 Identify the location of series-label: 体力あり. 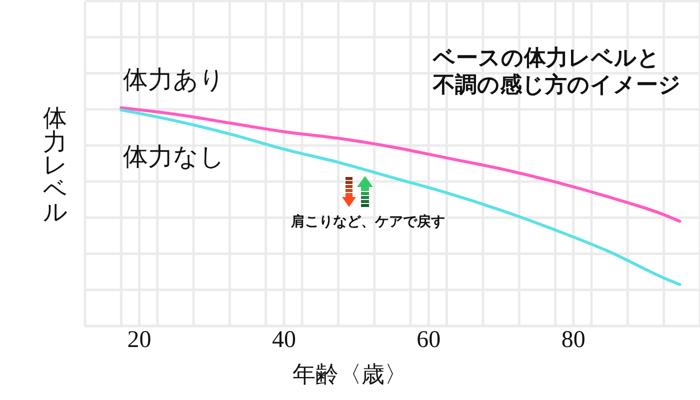
(174, 81).